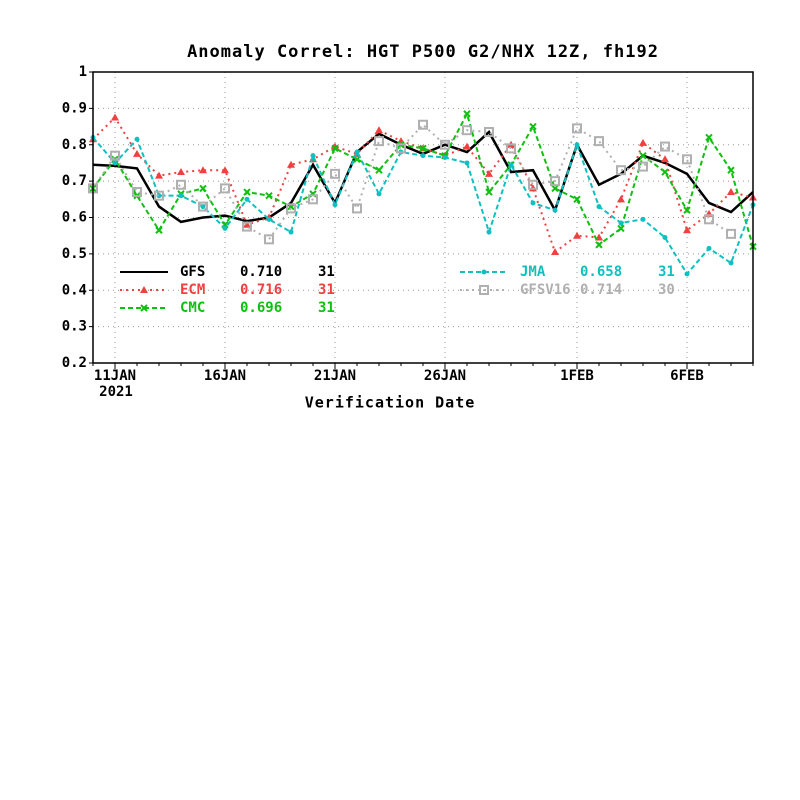 The width and height of the screenshot is (800, 800). I want to click on x-tick-label: 21JAN, so click(335, 376).